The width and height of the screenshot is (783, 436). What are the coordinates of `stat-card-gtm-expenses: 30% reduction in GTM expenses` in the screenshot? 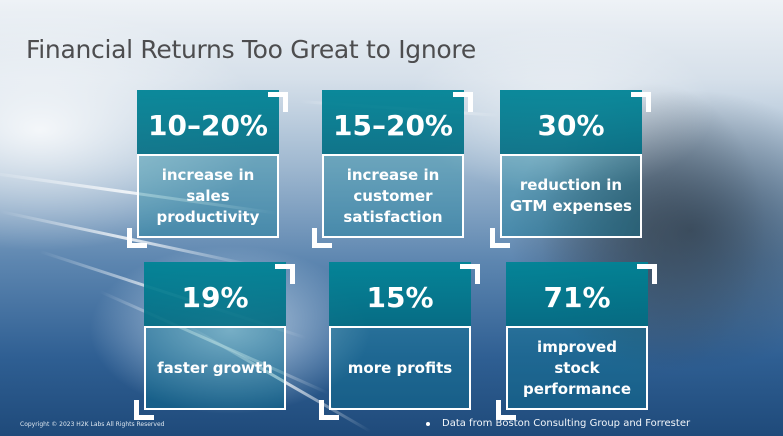 It's located at (572, 169).